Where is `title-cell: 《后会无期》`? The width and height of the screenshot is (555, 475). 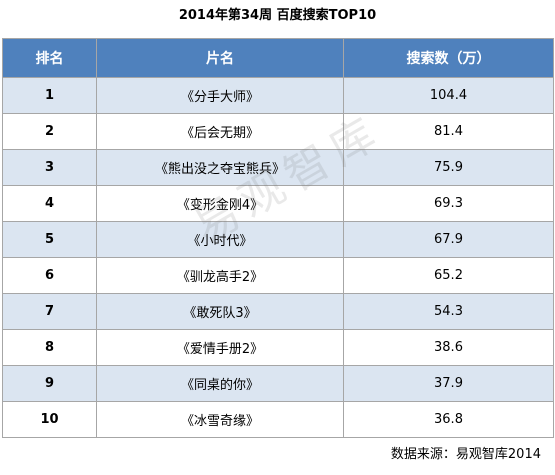
title-cell: 《后会无期》 is located at coordinates (220, 131).